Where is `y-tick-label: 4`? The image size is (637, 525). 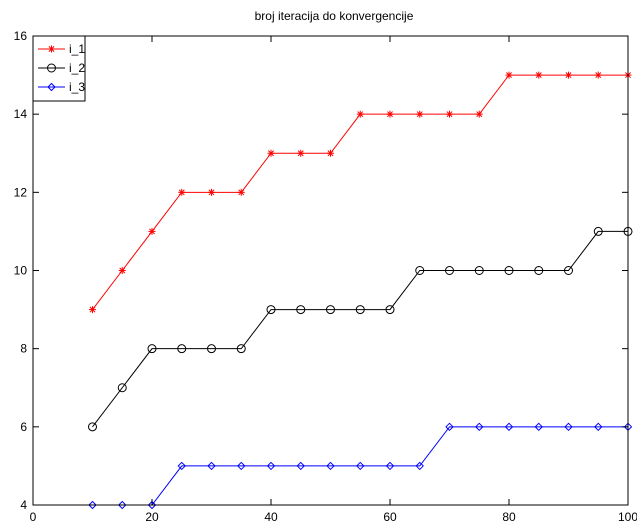 y-tick-label: 4 is located at coordinates (23, 505).